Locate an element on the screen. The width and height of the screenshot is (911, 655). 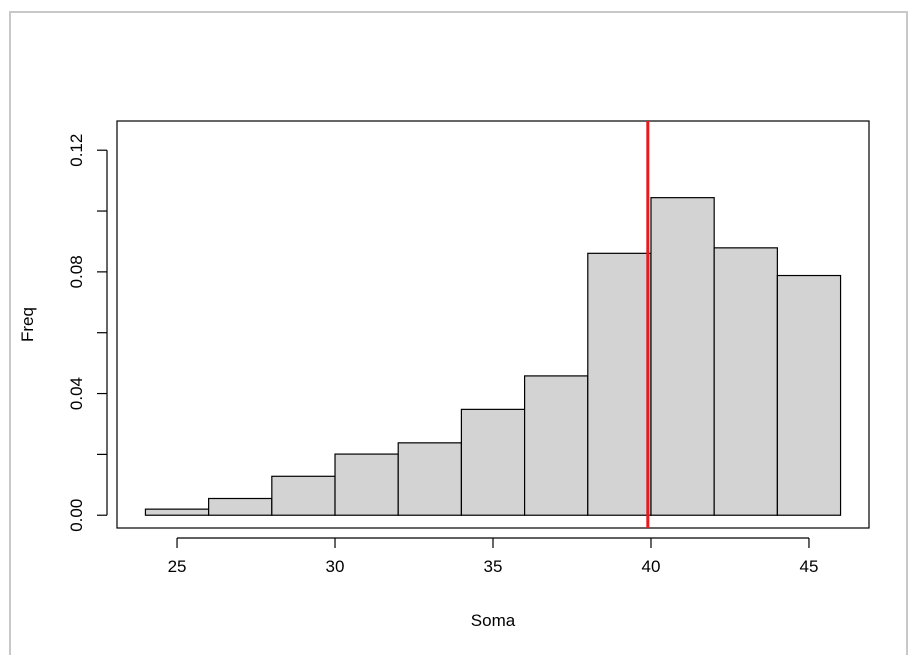
x-tick-label-45: 45 is located at coordinates (809, 566).